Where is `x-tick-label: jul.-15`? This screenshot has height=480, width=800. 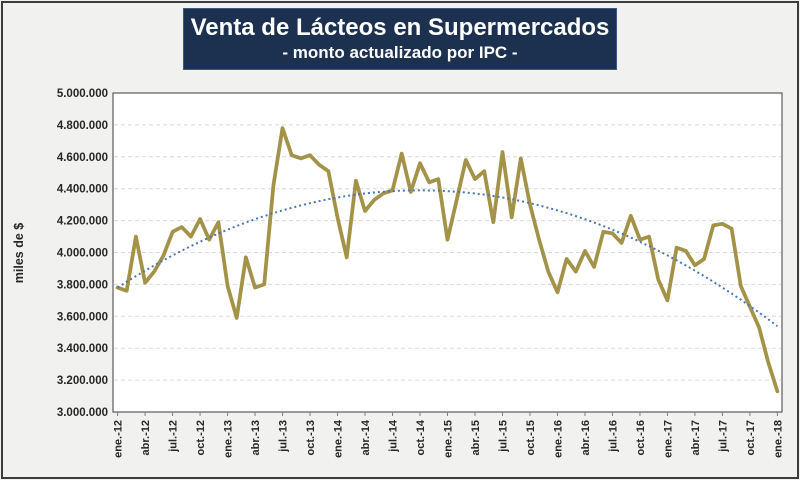 x-tick-label: jul.-15 is located at coordinates (503, 436).